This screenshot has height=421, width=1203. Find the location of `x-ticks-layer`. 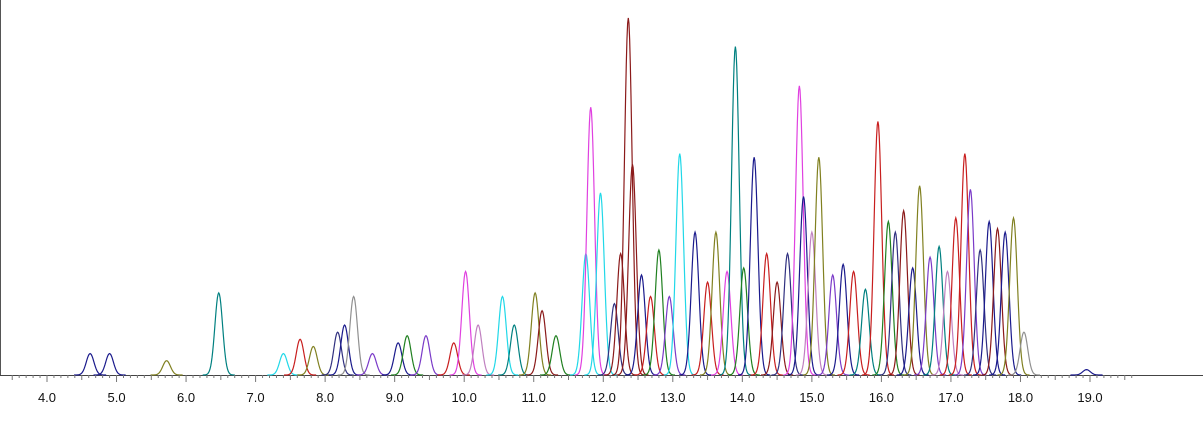

x-ticks-layer is located at coordinates (572, 378).